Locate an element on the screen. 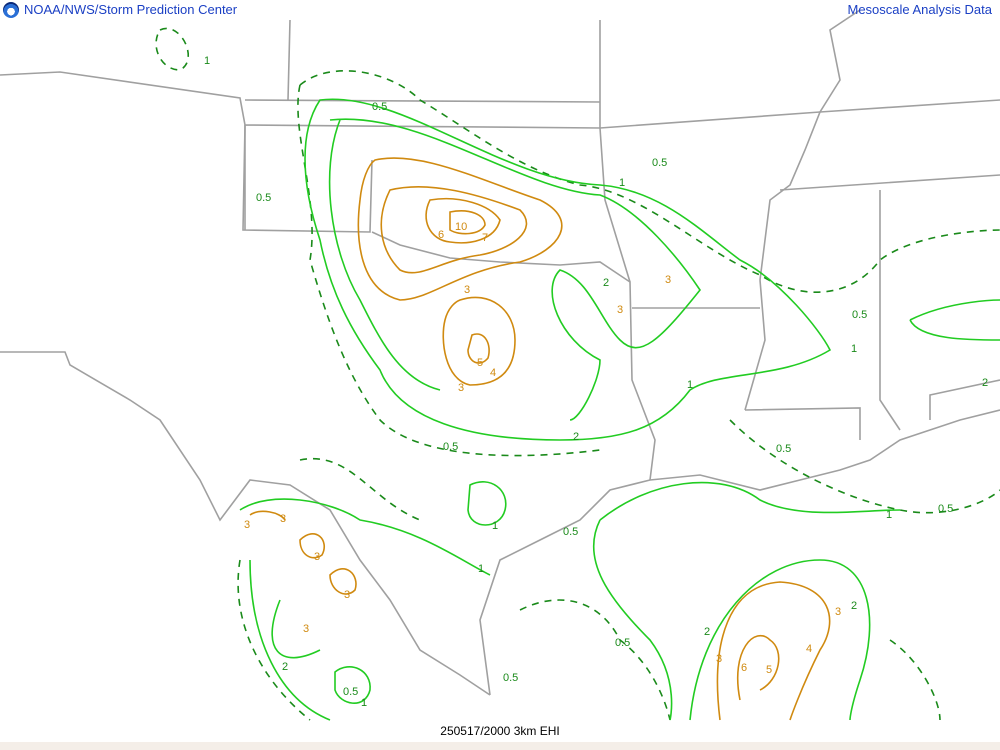 This screenshot has height=750, width=1000. contour-label: 7 is located at coordinates (485, 238).